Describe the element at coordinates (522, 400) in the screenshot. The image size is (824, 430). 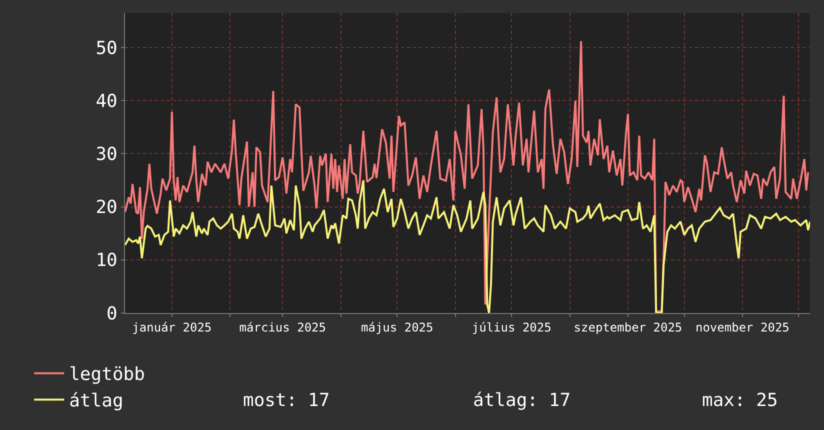
I see `text: átlag: 17` at that location.